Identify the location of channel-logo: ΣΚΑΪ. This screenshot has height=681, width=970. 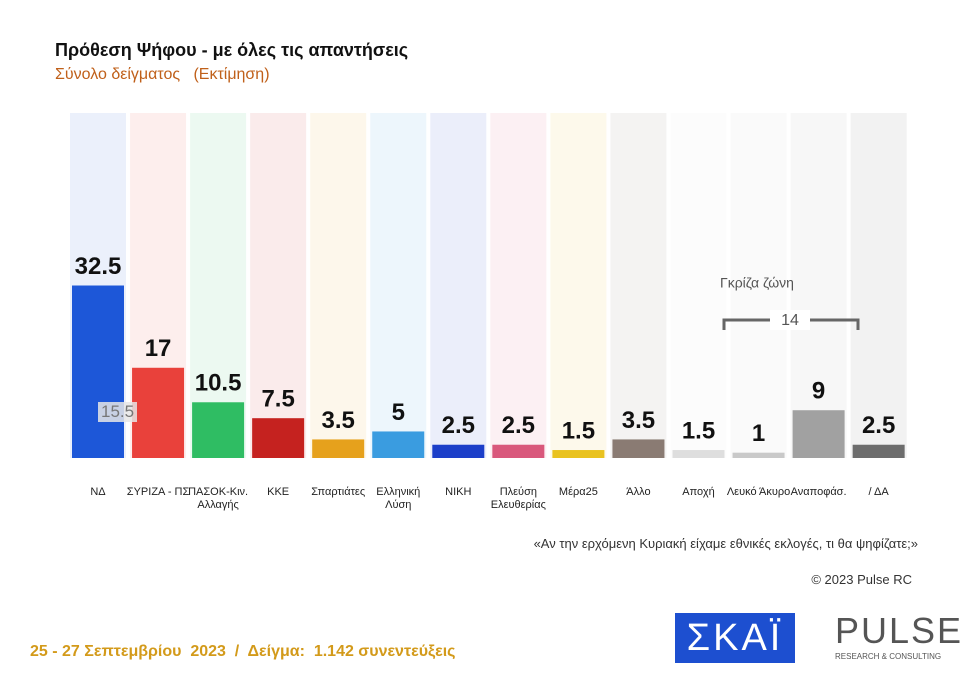
(735, 638).